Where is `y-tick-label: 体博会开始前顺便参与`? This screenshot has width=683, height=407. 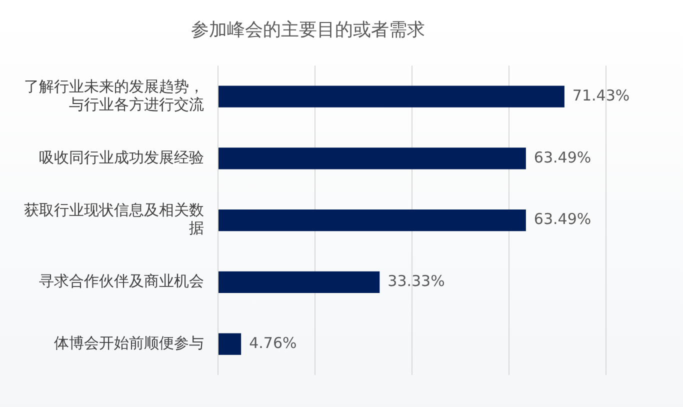
y-tick-label: 体博会开始前顺便参与 is located at coordinates (129, 343).